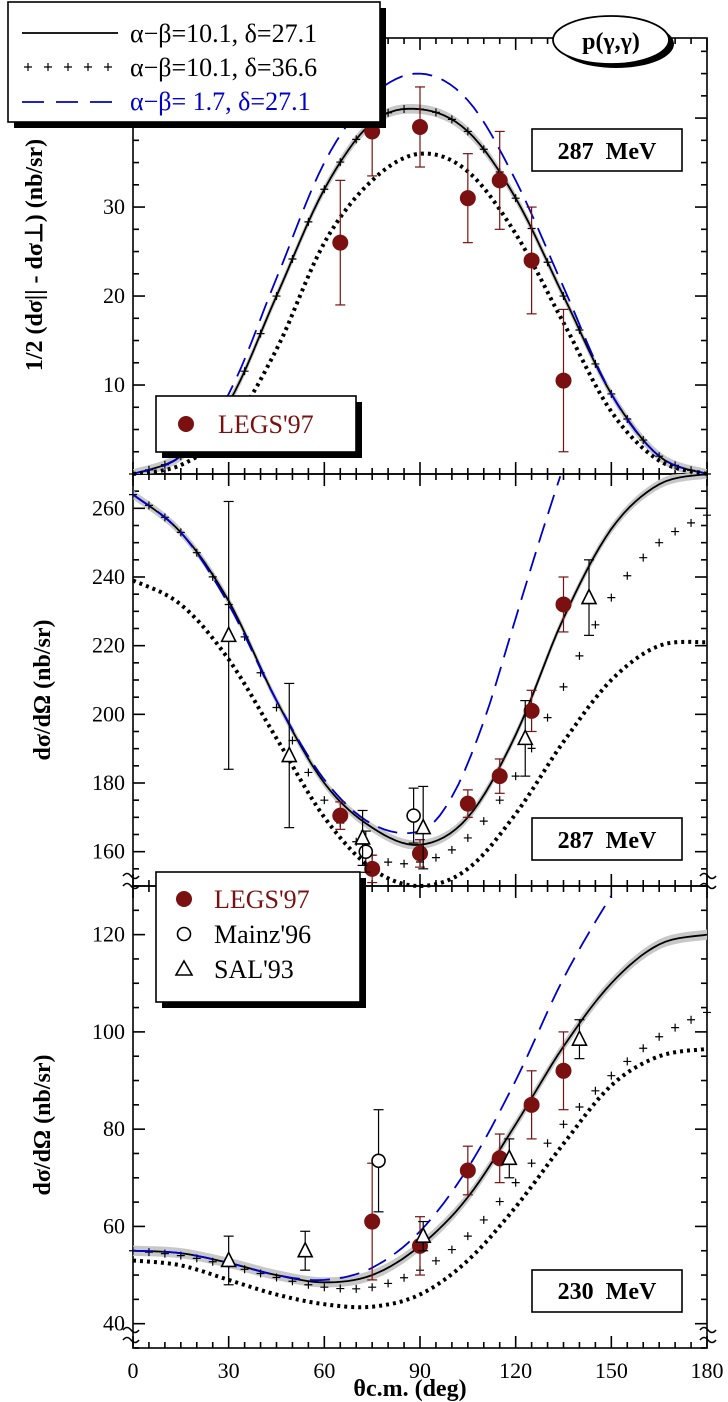 The image size is (728, 1402). What do you see at coordinates (254, 969) in the screenshot?
I see `legend-sal-label: SAL'93` at bounding box center [254, 969].